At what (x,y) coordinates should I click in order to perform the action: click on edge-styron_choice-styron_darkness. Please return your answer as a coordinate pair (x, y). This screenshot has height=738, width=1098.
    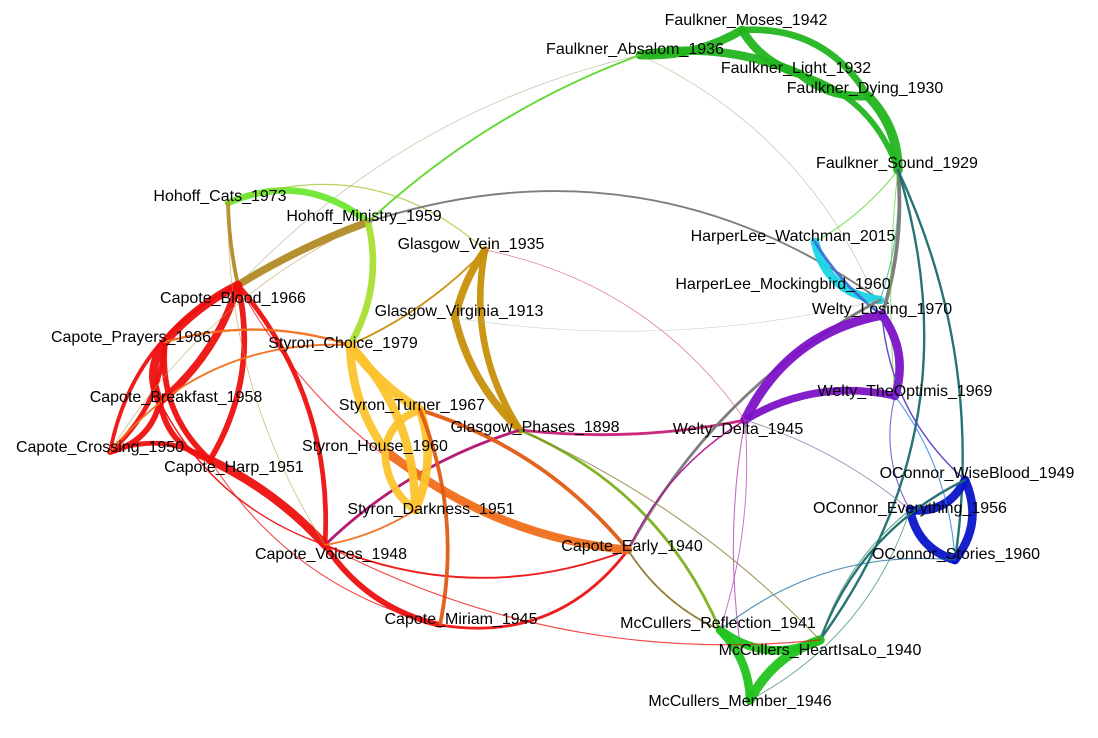
    Looking at the image, I should click on (382, 427).